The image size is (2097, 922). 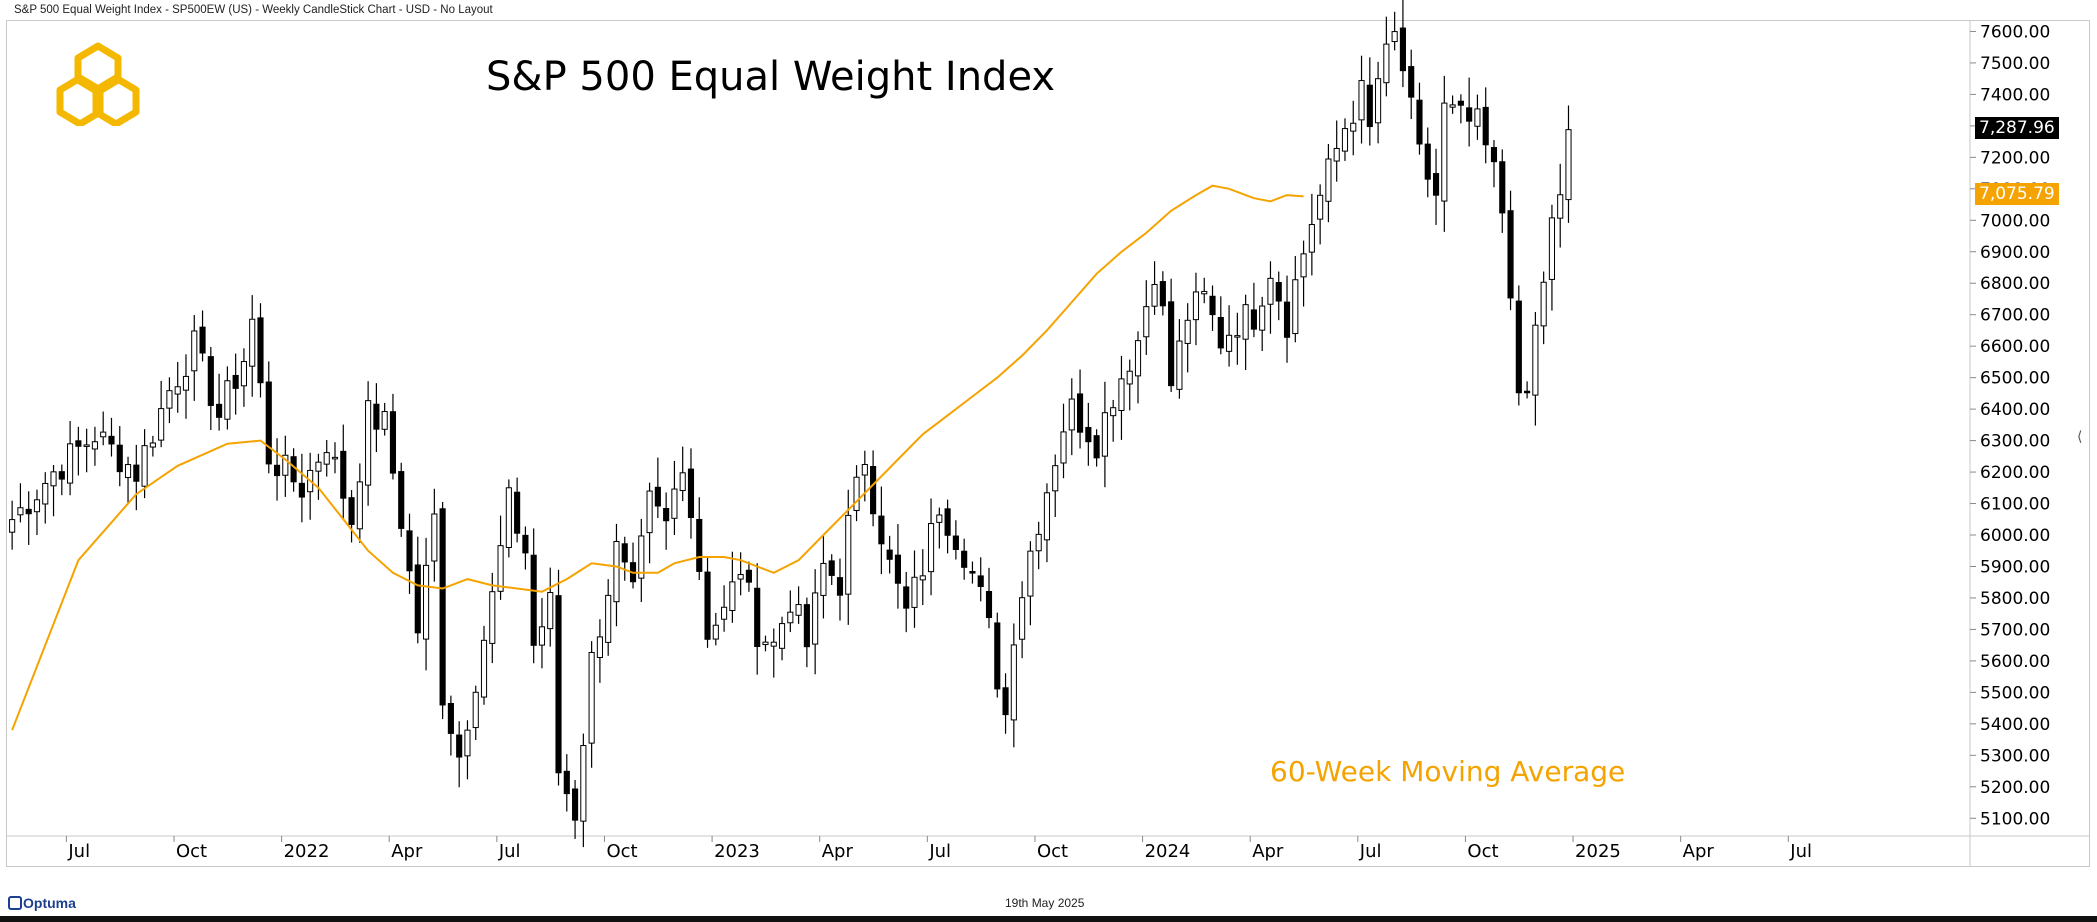 I want to click on x-tick-label: Oct, so click(x=1482, y=851).